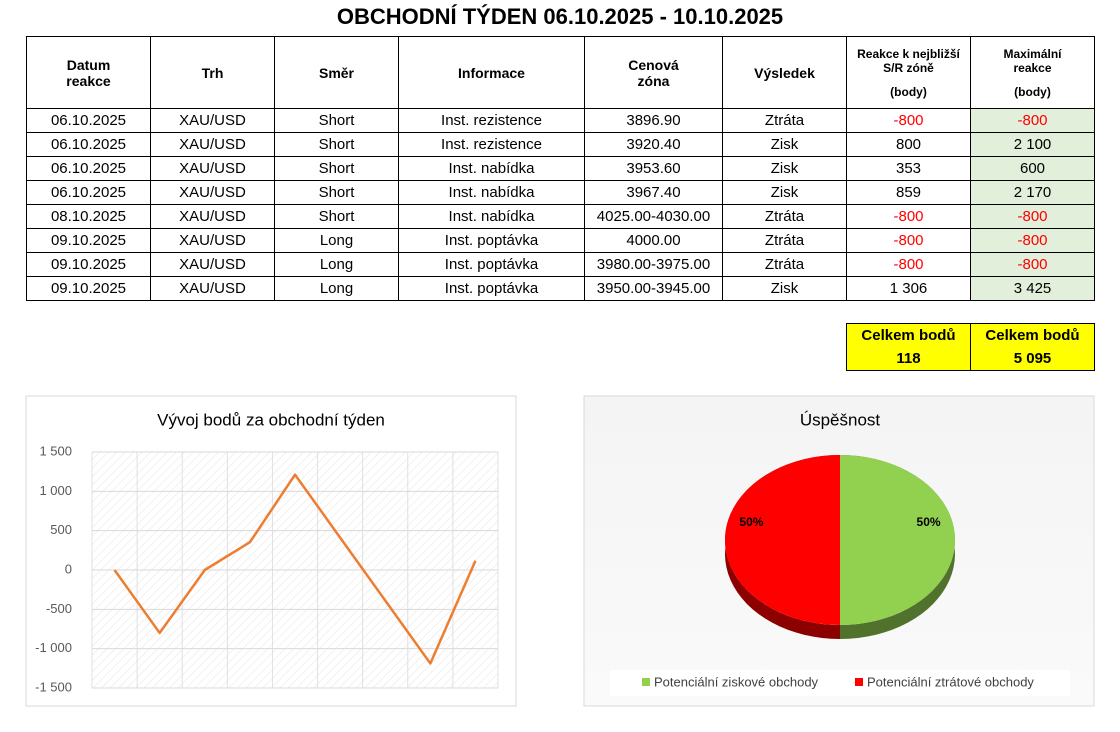 The height and width of the screenshot is (732, 1120). I want to click on header-cell: Reakce k nejbližší S/R zóně (body), so click(908, 72).